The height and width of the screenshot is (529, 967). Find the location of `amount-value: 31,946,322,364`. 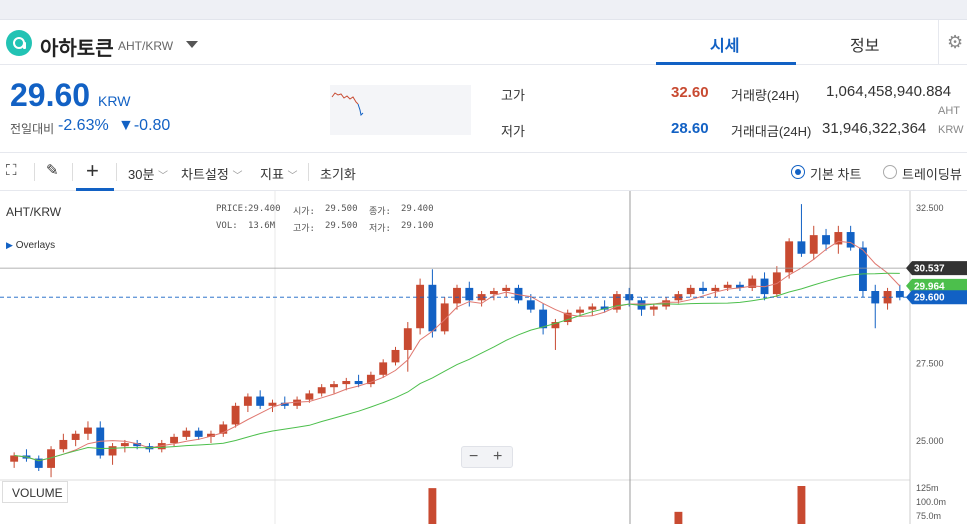

amount-value: 31,946,322,364 is located at coordinates (874, 128).